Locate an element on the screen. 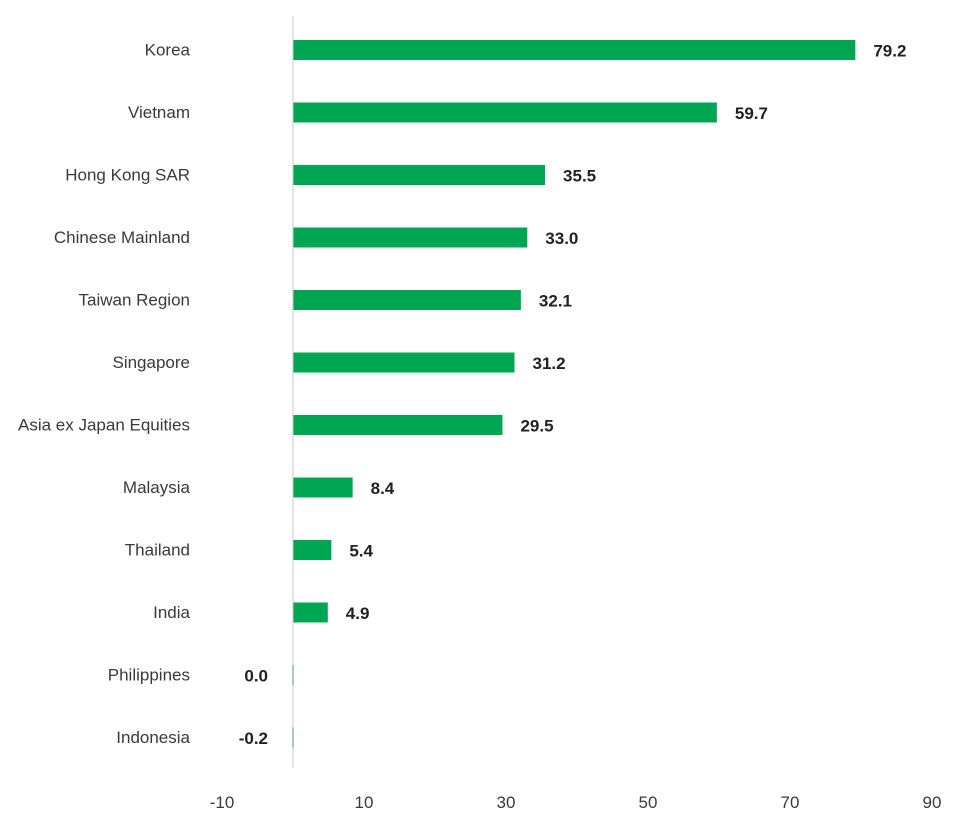 The height and width of the screenshot is (830, 969). x-tick-label: -10 is located at coordinates (222, 802).